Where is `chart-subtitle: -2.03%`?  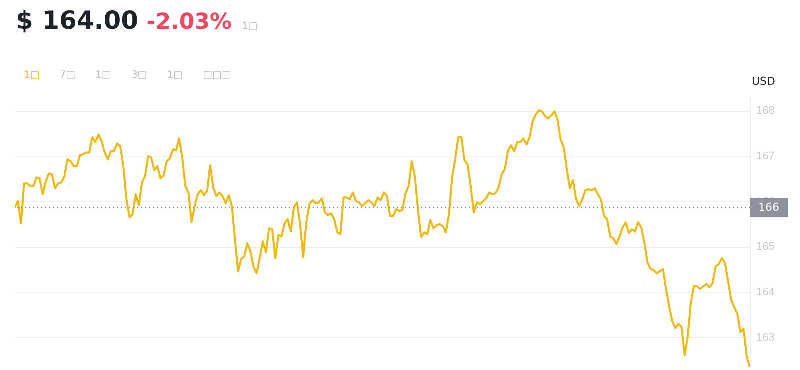 chart-subtitle: -2.03% is located at coordinates (189, 22).